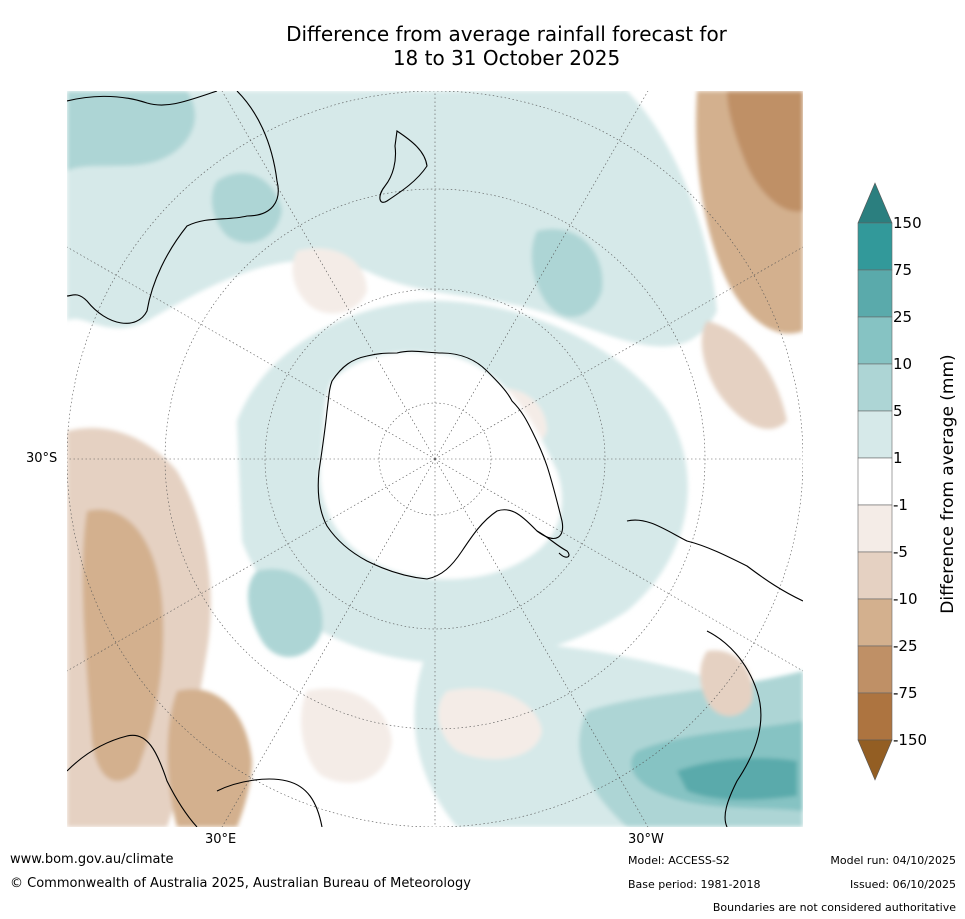 This screenshot has height=919, width=965. I want to click on wet-region-s-atlantic, so click(285, 613).